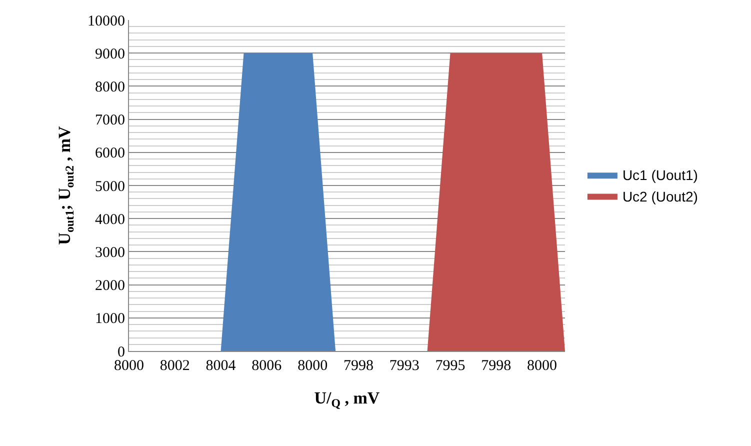  I want to click on y-tick-label: 3000, so click(110, 252).